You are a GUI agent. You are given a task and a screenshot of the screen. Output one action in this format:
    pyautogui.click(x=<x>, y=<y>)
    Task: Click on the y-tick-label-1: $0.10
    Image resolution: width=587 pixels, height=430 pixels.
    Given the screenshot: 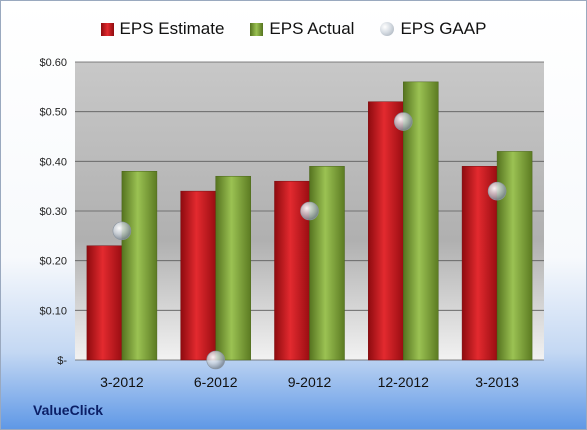 What is the action you would take?
    pyautogui.click(x=53, y=311)
    